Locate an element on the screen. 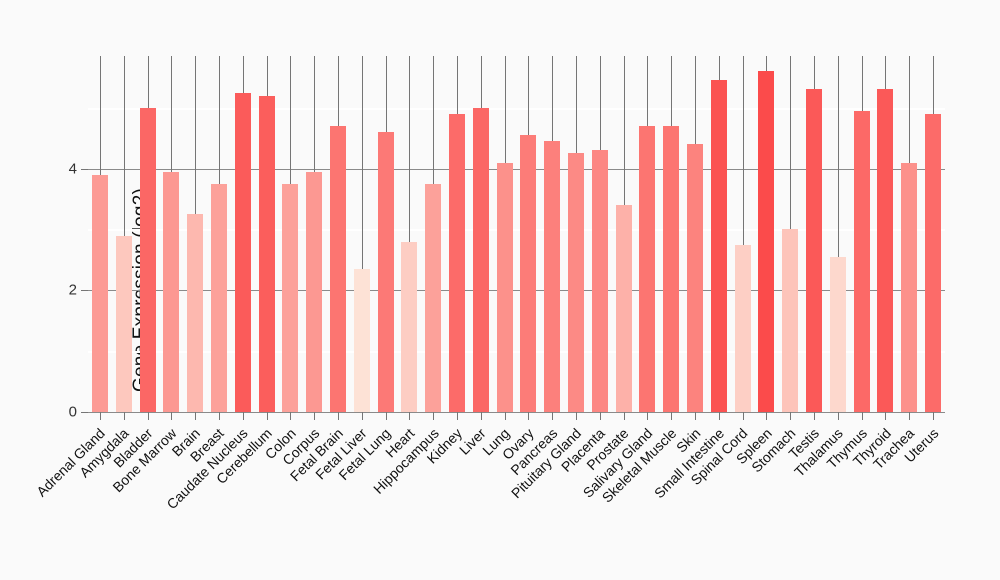  bar-corpus is located at coordinates (314, 291).